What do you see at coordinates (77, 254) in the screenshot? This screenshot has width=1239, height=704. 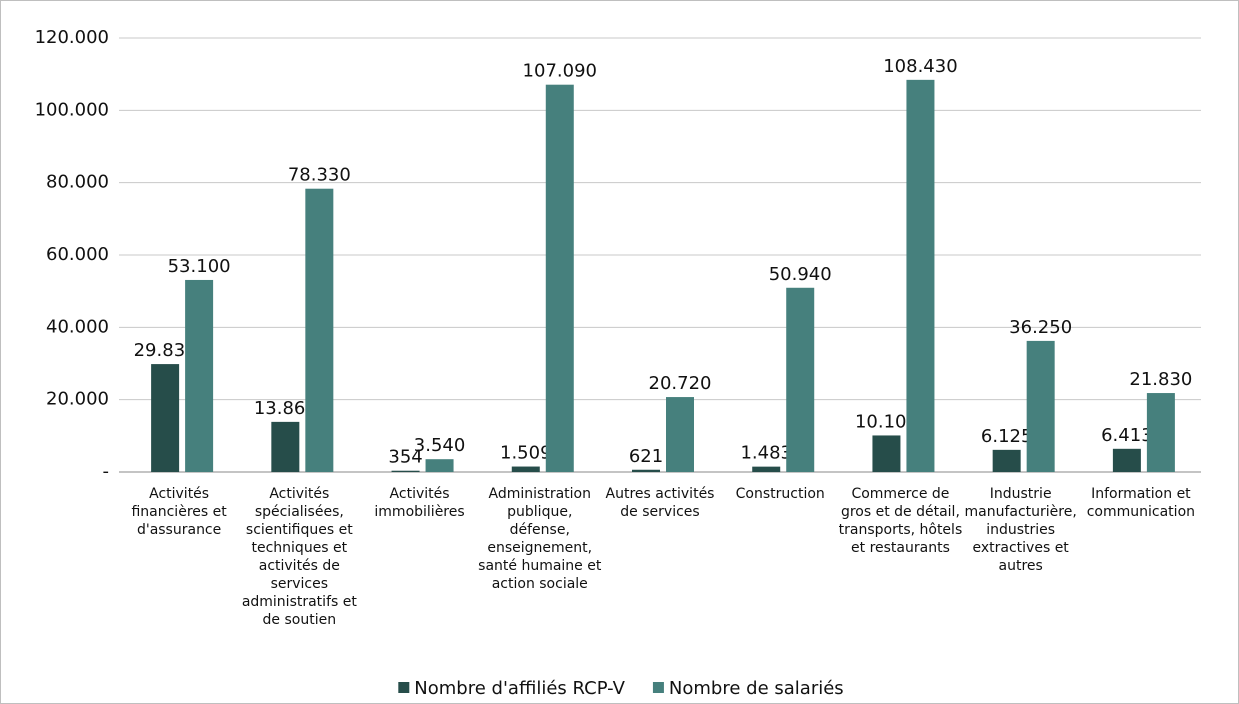 I see `y-tick-label: 60.000` at bounding box center [77, 254].